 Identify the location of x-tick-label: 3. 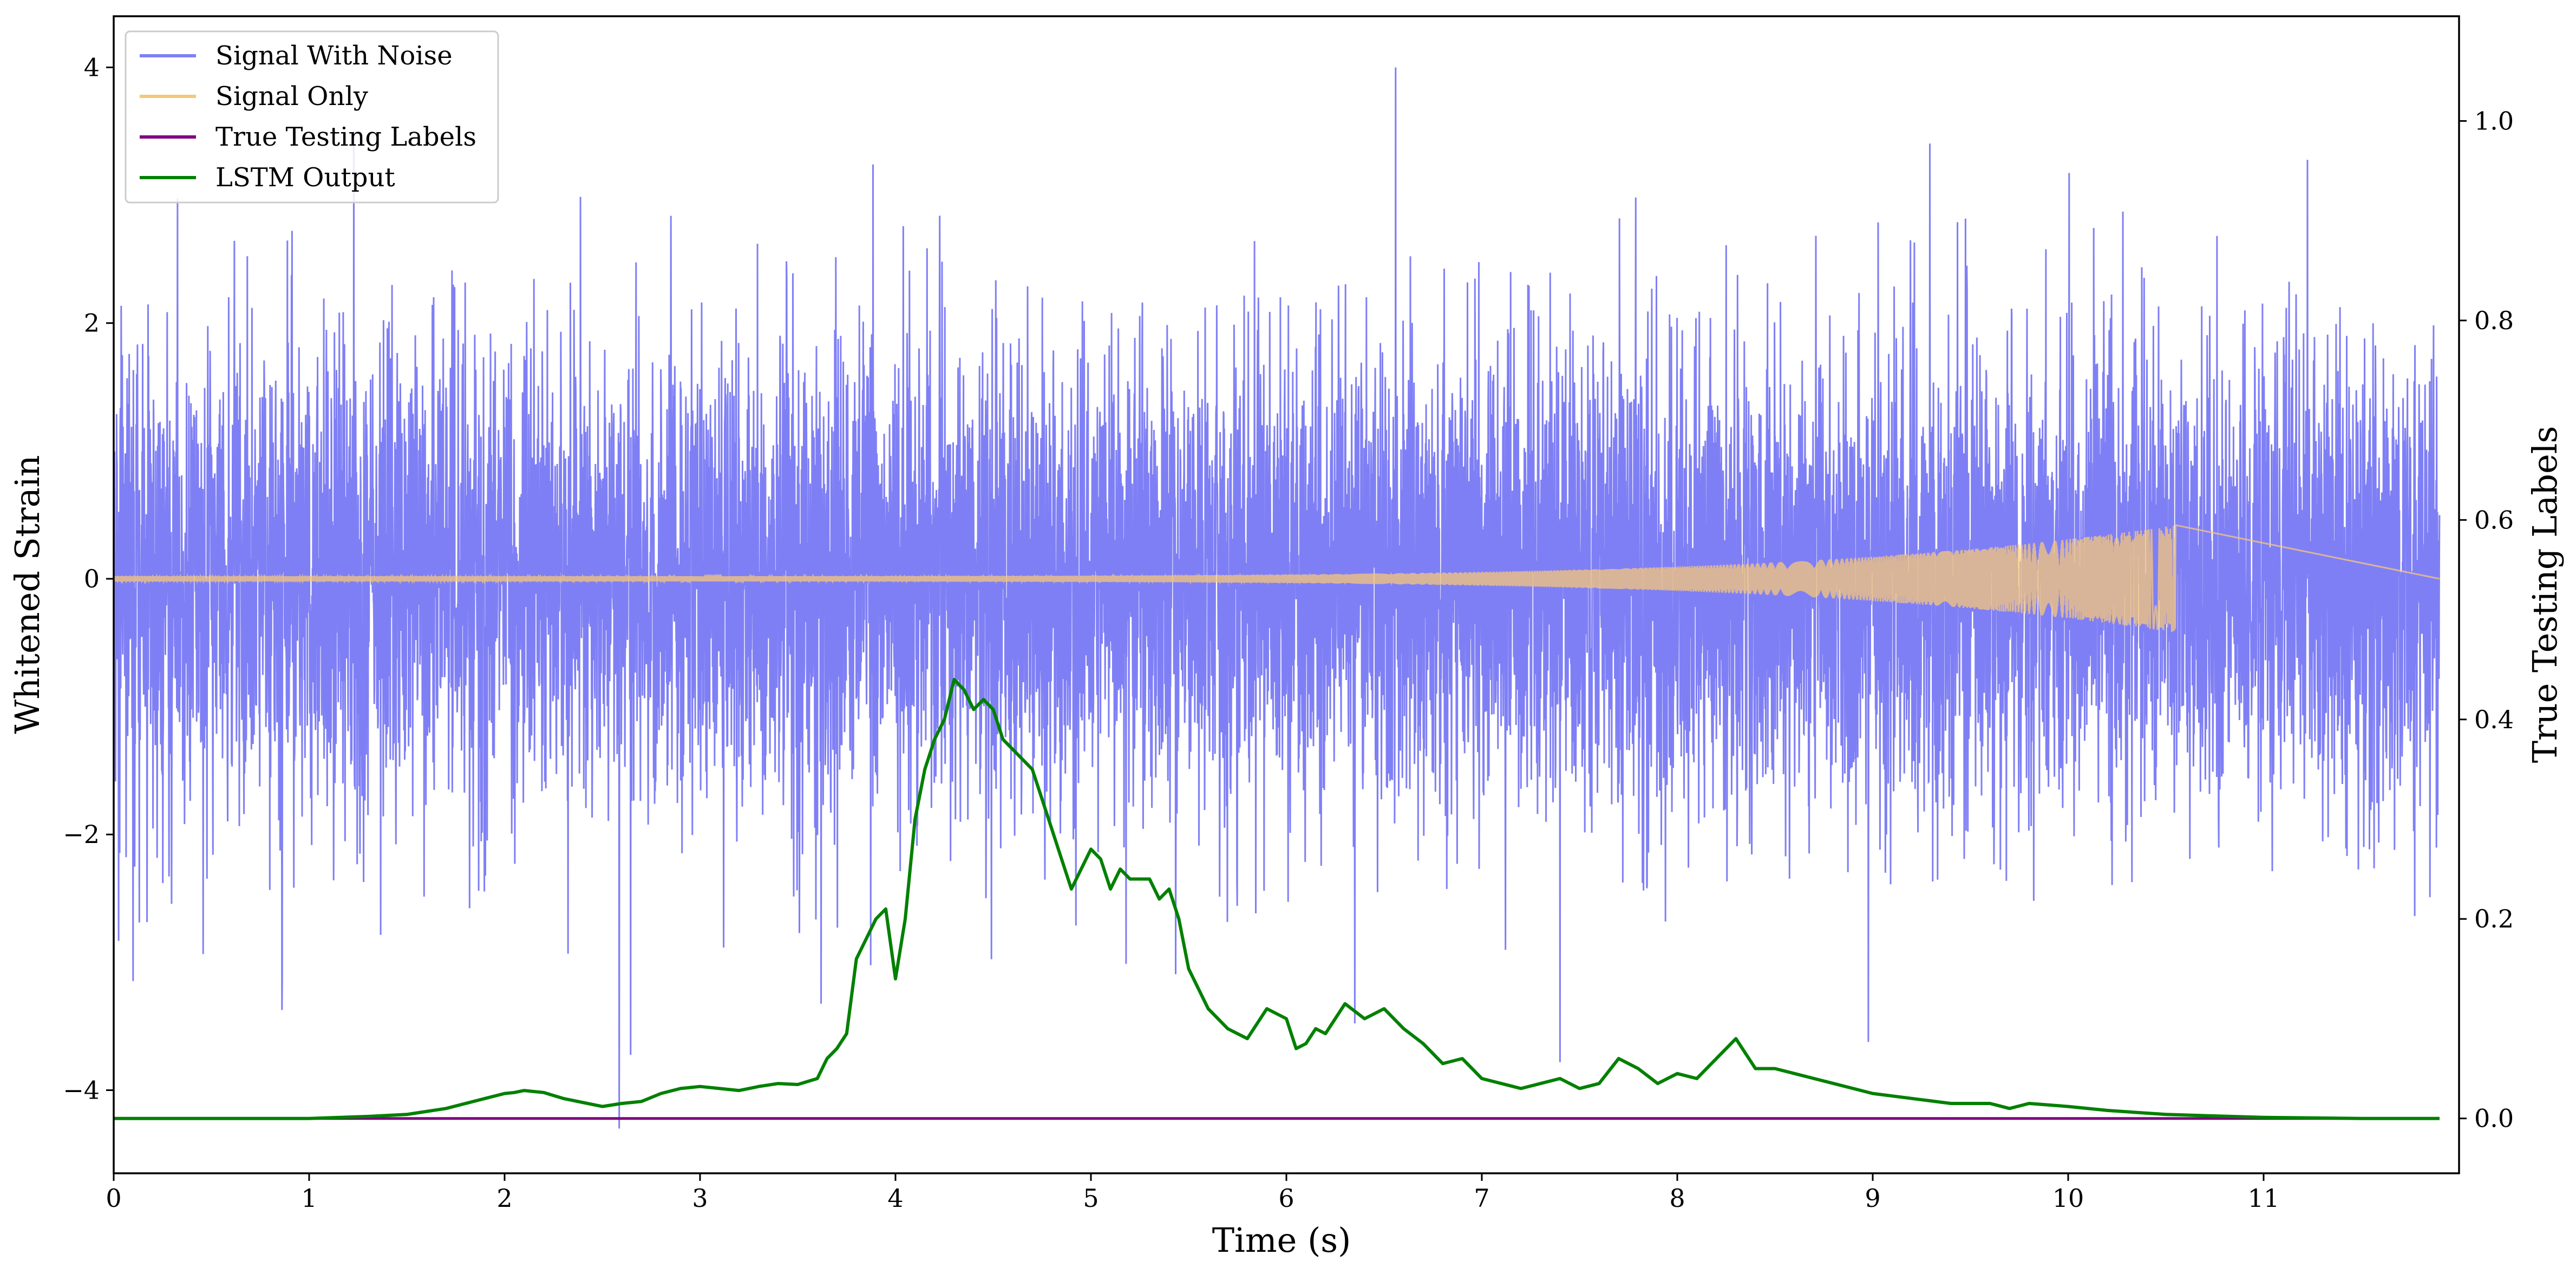
(700, 1198).